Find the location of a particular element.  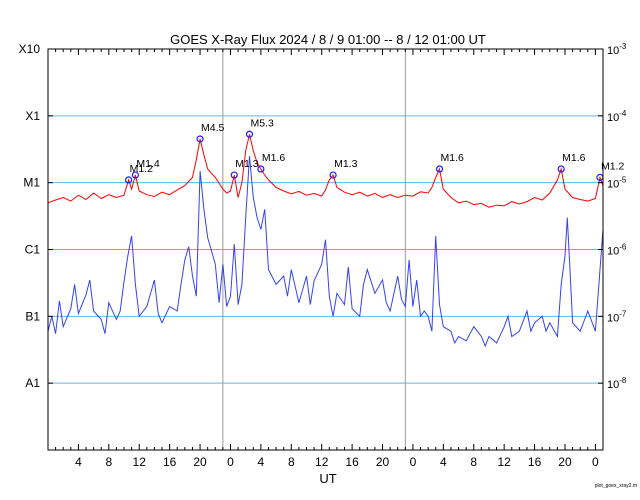

x-tick-label-1: 4 is located at coordinates (78, 462).